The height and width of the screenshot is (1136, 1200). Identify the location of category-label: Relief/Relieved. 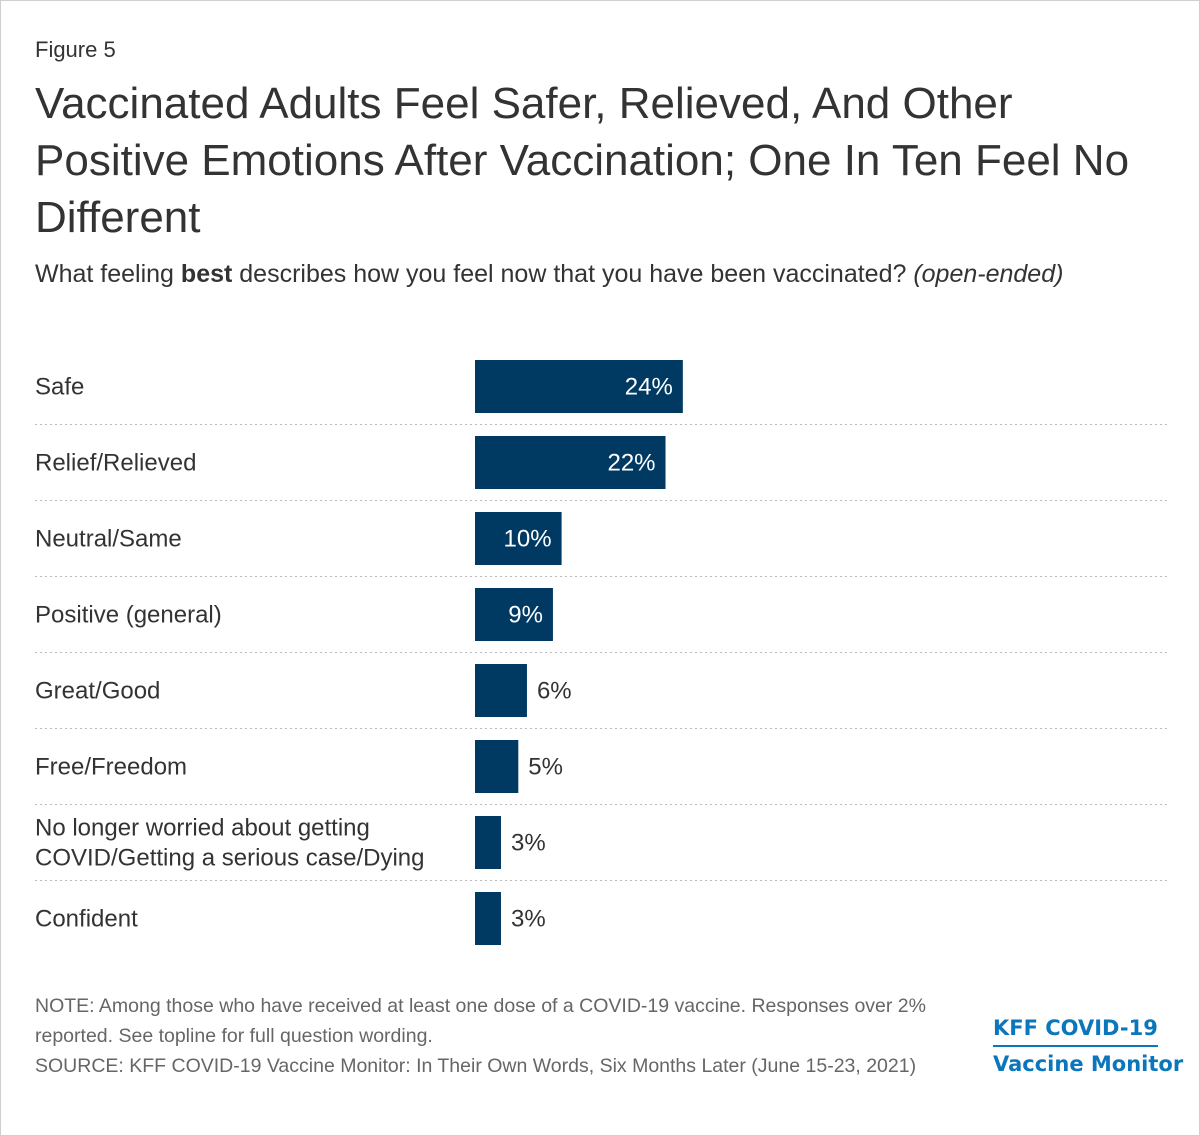
(115, 463).